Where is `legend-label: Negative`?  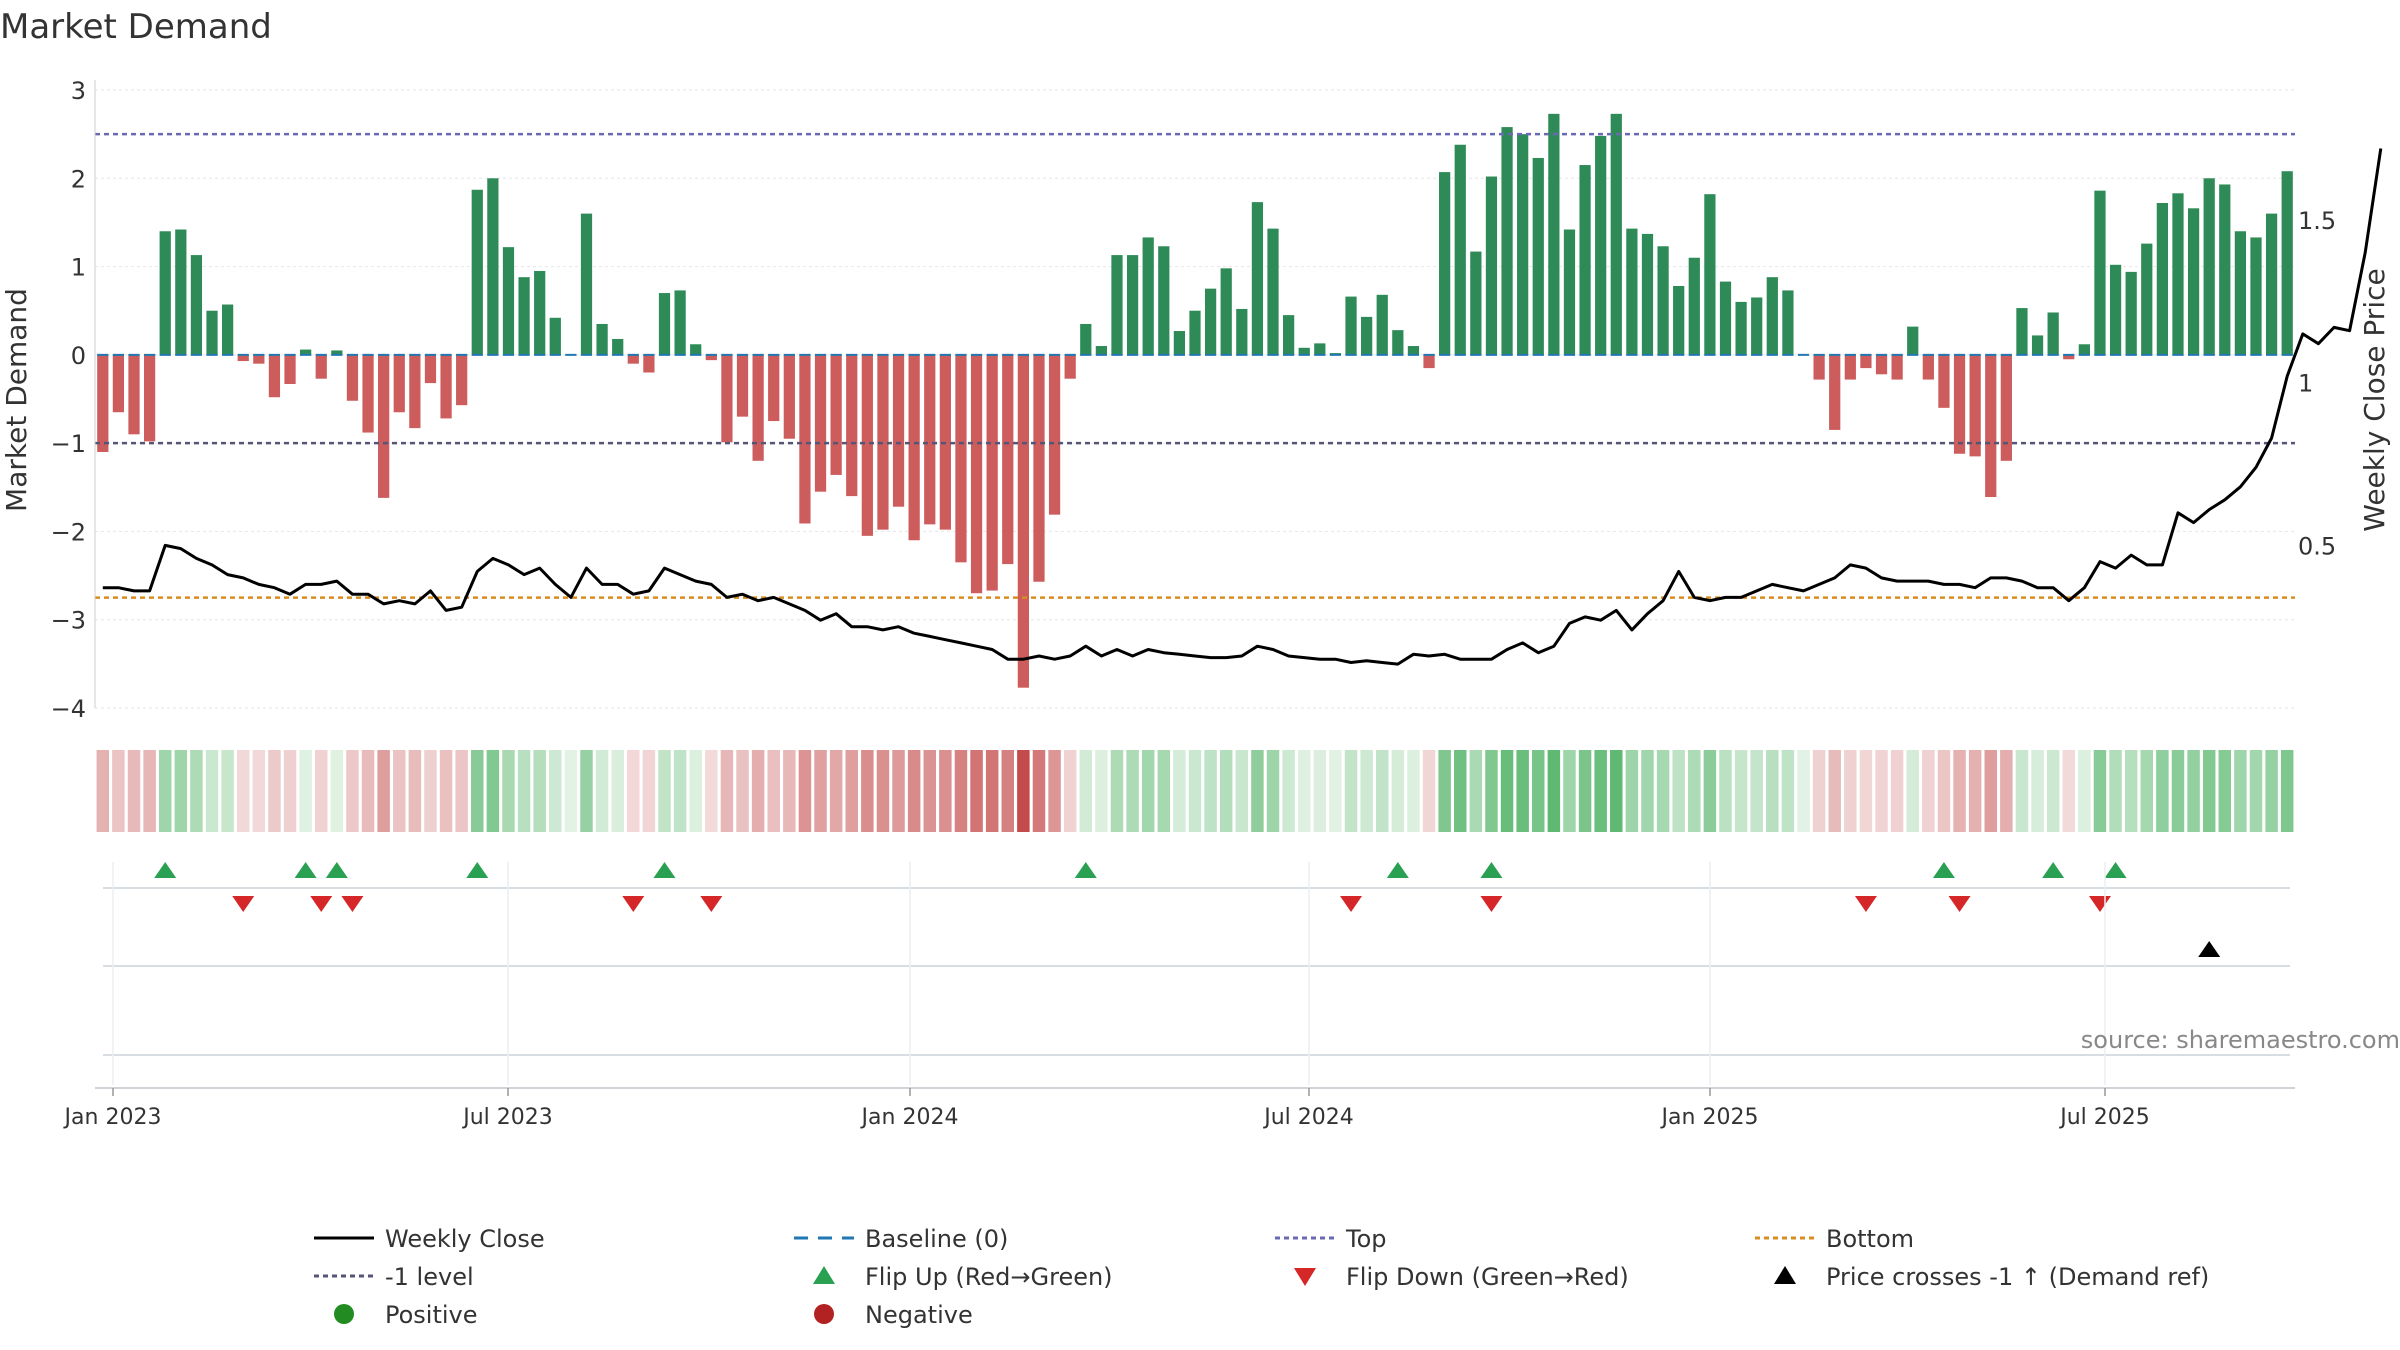 legend-label: Negative is located at coordinates (919, 1315).